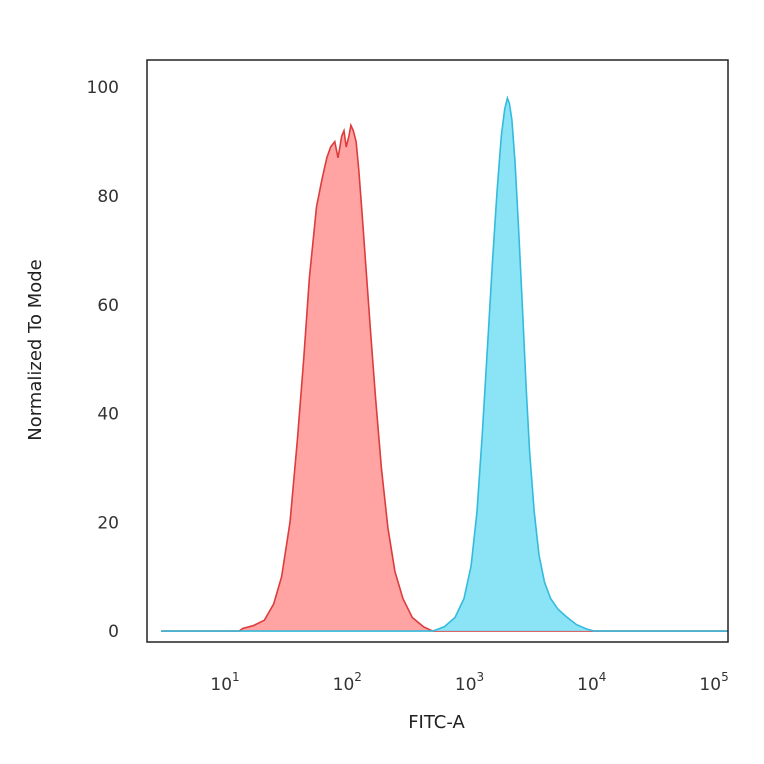 This screenshot has height=764, width=764. What do you see at coordinates (108, 523) in the screenshot?
I see `y-tick-label: 20` at bounding box center [108, 523].